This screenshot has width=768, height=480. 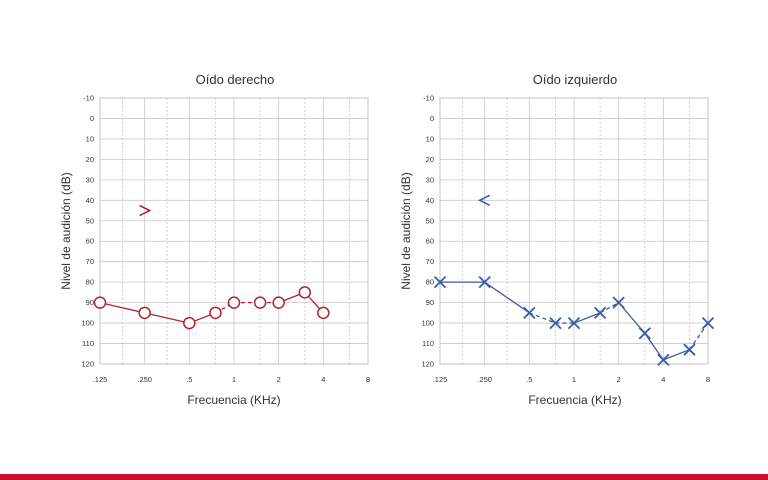 I want to click on left-ear-y-axis-label: Nivel de audición (dB), so click(x=406, y=230).